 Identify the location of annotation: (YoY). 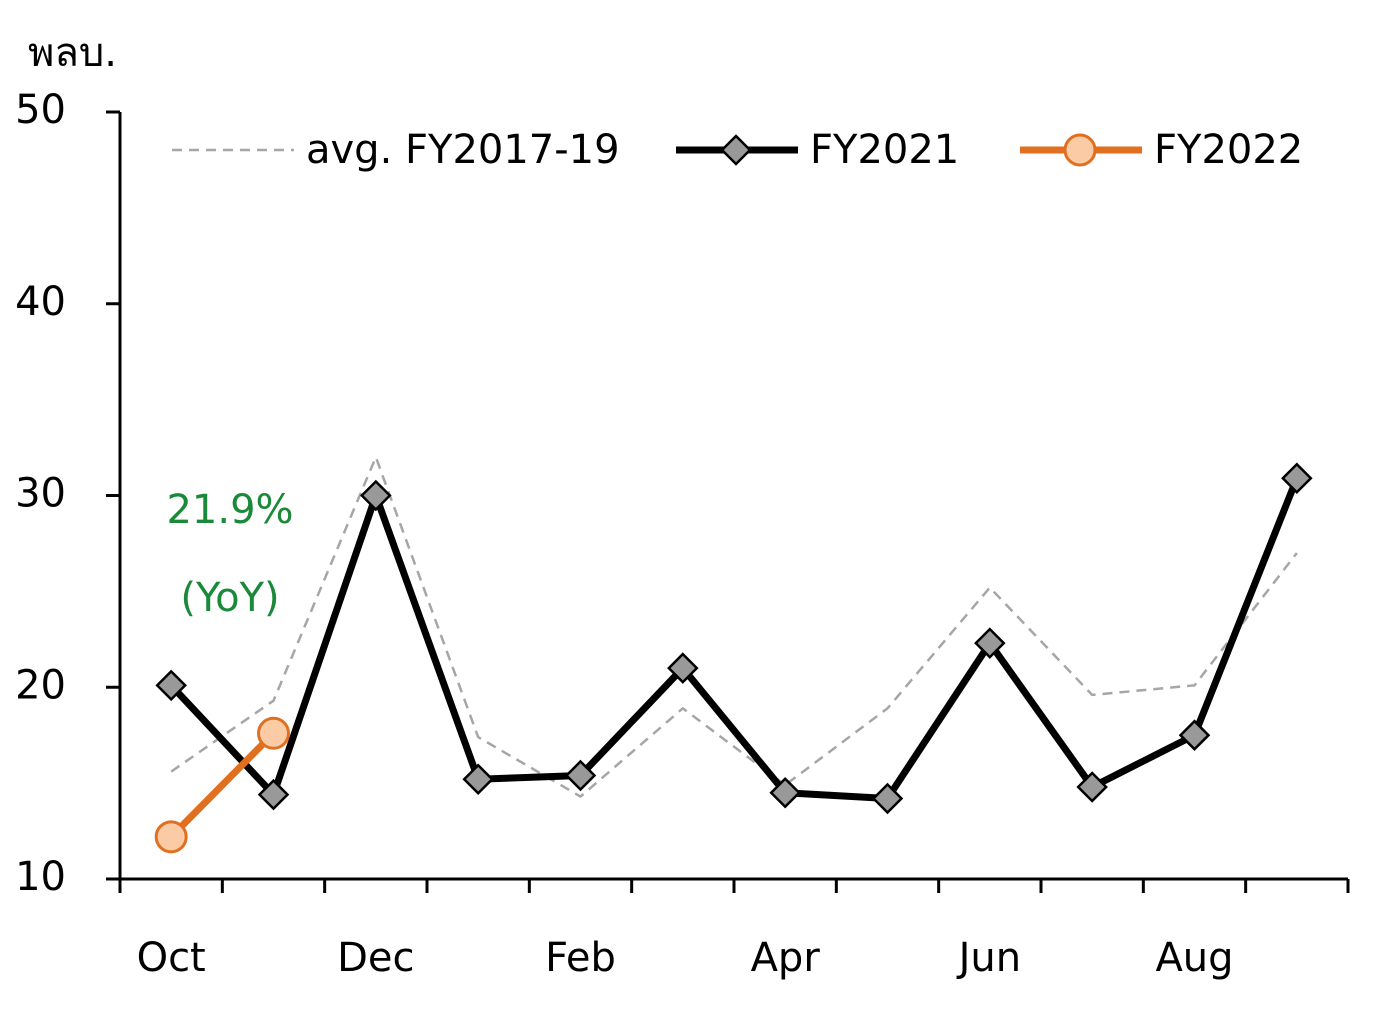
(229, 598).